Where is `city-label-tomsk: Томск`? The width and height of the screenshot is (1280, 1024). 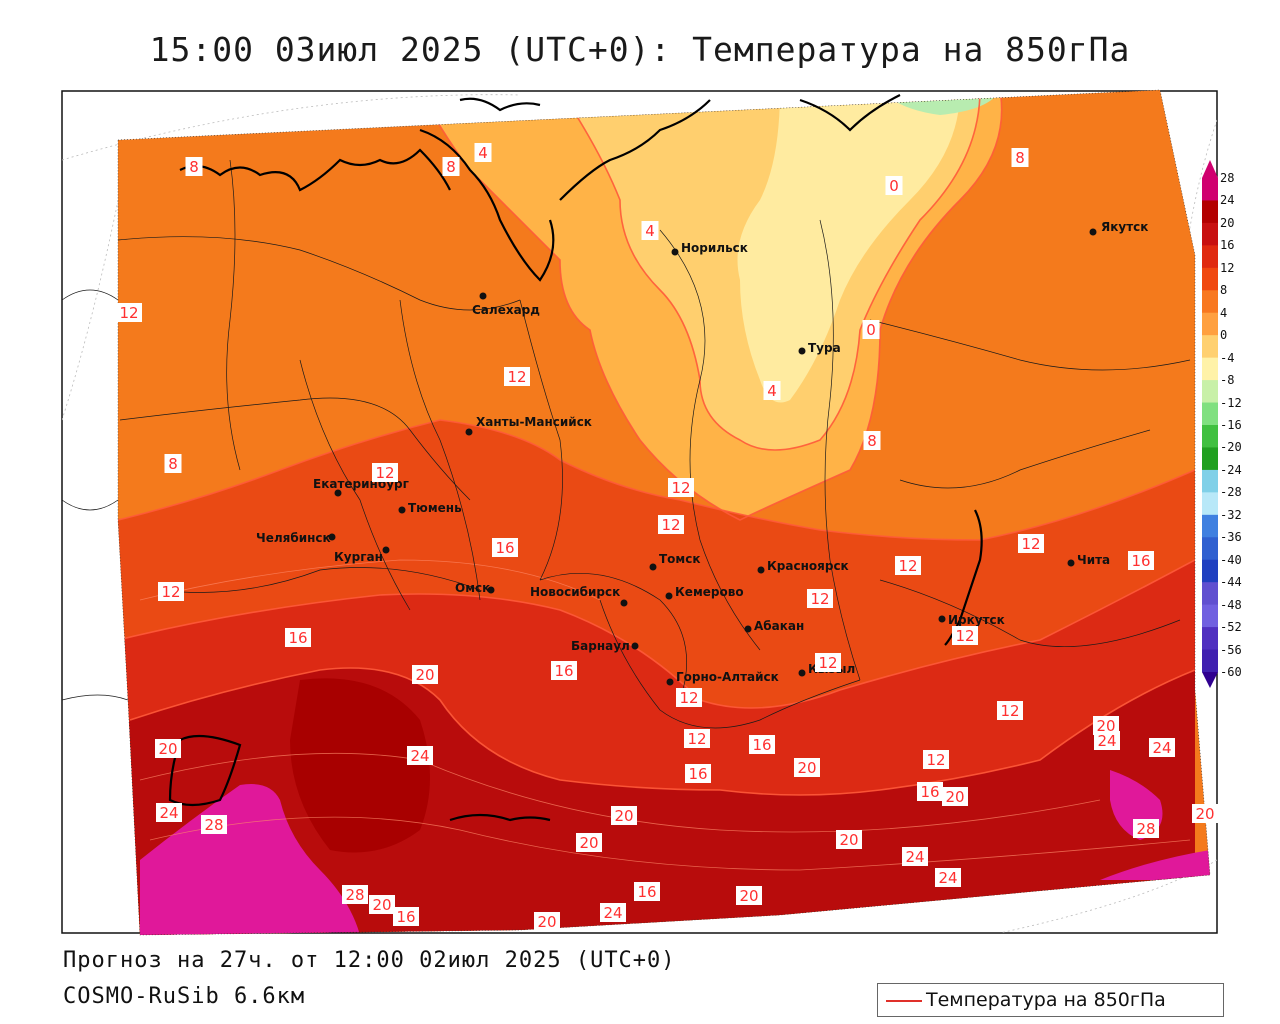
city-label-tomsk: Томск is located at coordinates (680, 559).